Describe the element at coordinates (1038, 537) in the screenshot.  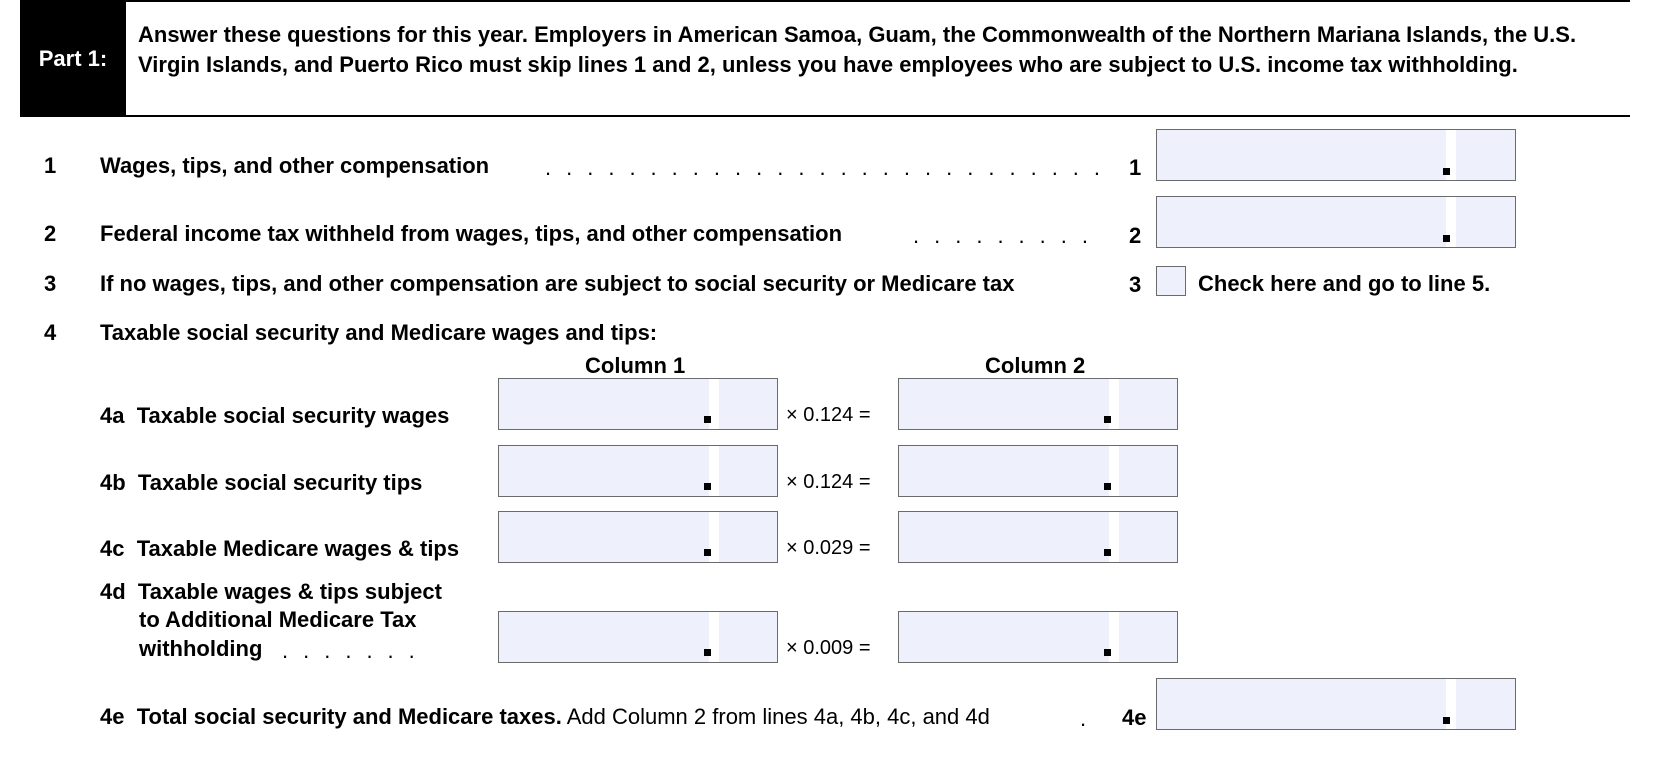
I see `line-4c-column-2-field` at that location.